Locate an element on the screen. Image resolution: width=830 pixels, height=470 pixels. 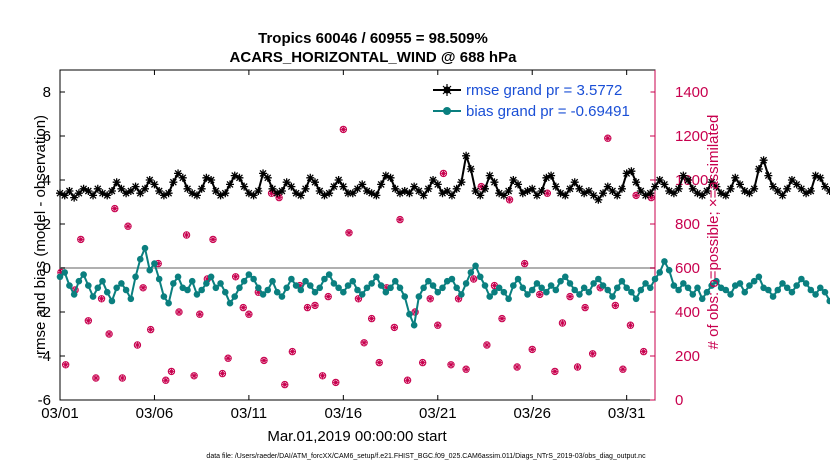
chart-title: Tropics 60046 / 60955 = 98.509% is located at coordinates (373, 38).